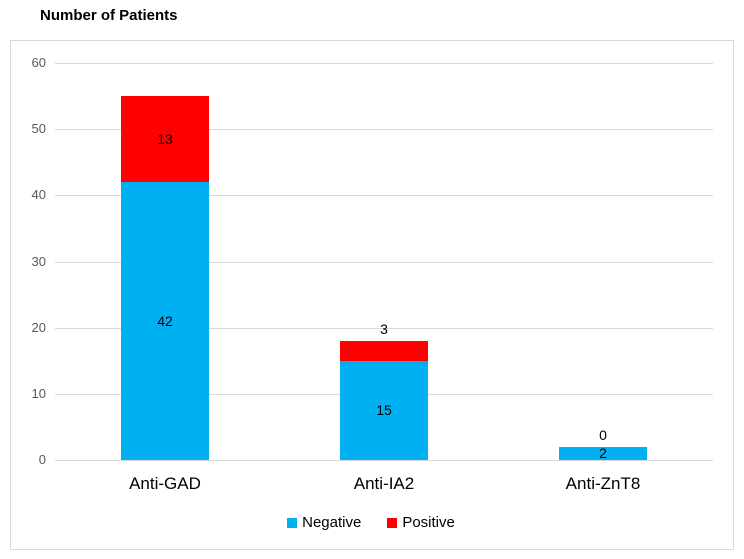 This screenshot has height=559, width=744. Describe the element at coordinates (603, 483) in the screenshot. I see `x-axis-category-label-anti-znt8: Anti-ZnT8` at that location.